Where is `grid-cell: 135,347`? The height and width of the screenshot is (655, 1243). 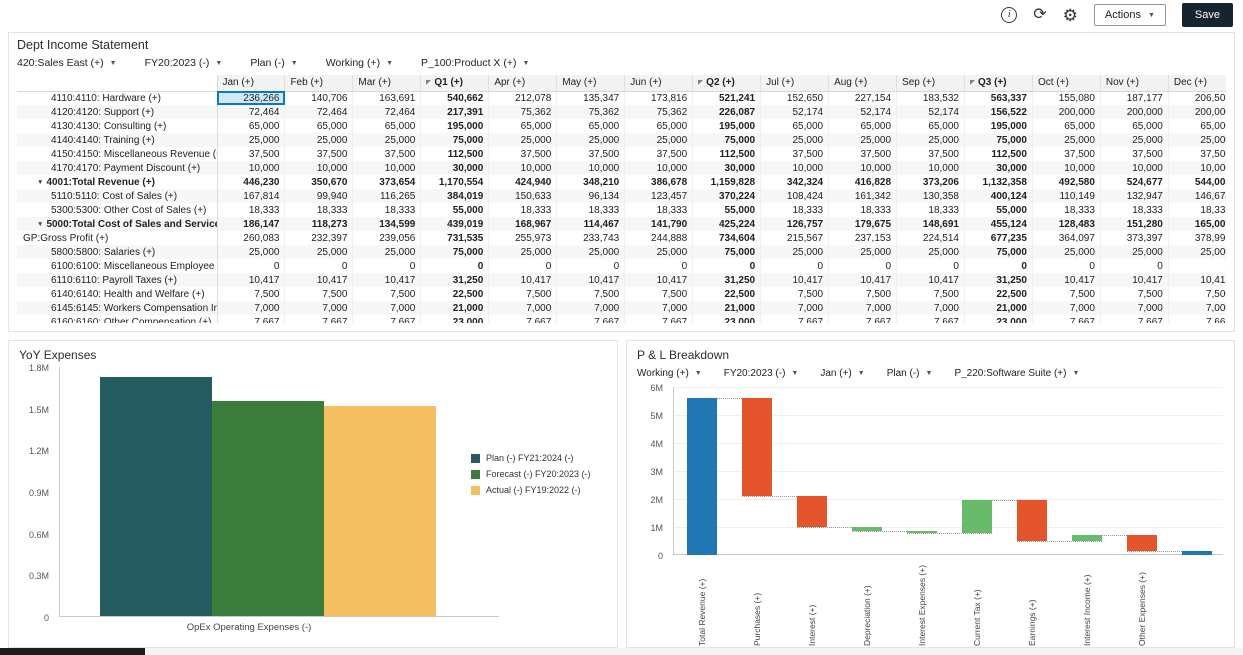 grid-cell: 135,347 is located at coordinates (591, 98).